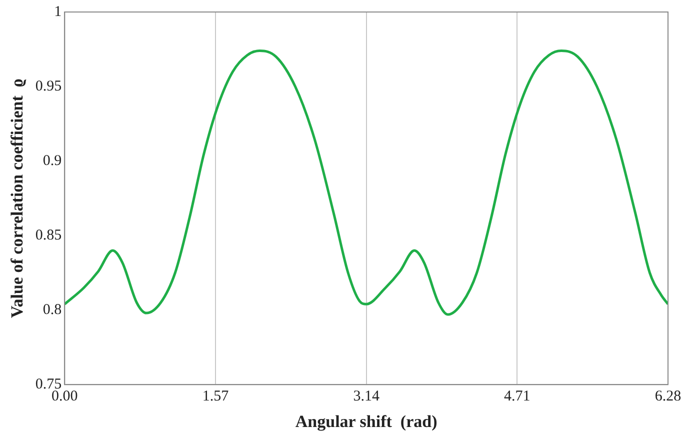 The width and height of the screenshot is (690, 439). What do you see at coordinates (668, 396) in the screenshot?
I see `x-tick-label: 6.28` at bounding box center [668, 396].